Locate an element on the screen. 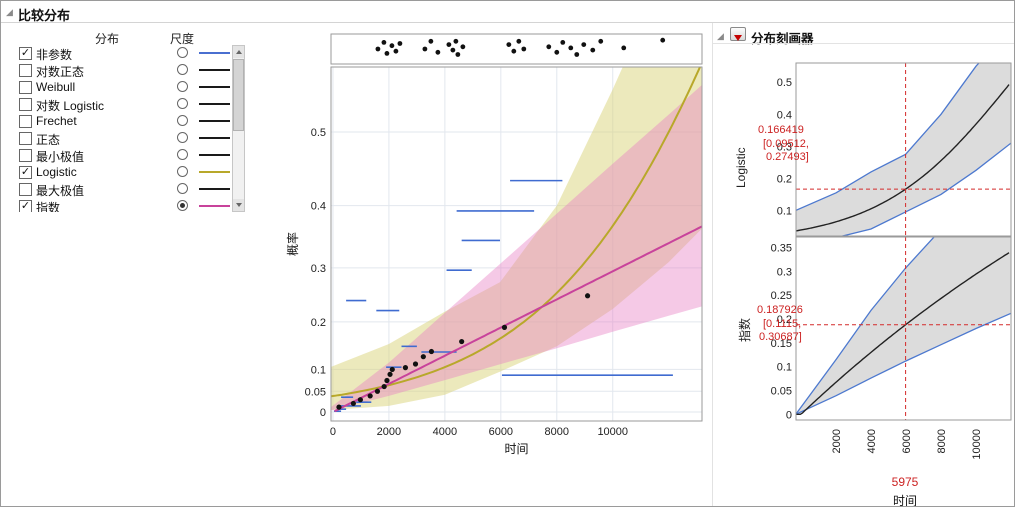  distribution-row: ✓ 非参数 is located at coordinates (116, 53).